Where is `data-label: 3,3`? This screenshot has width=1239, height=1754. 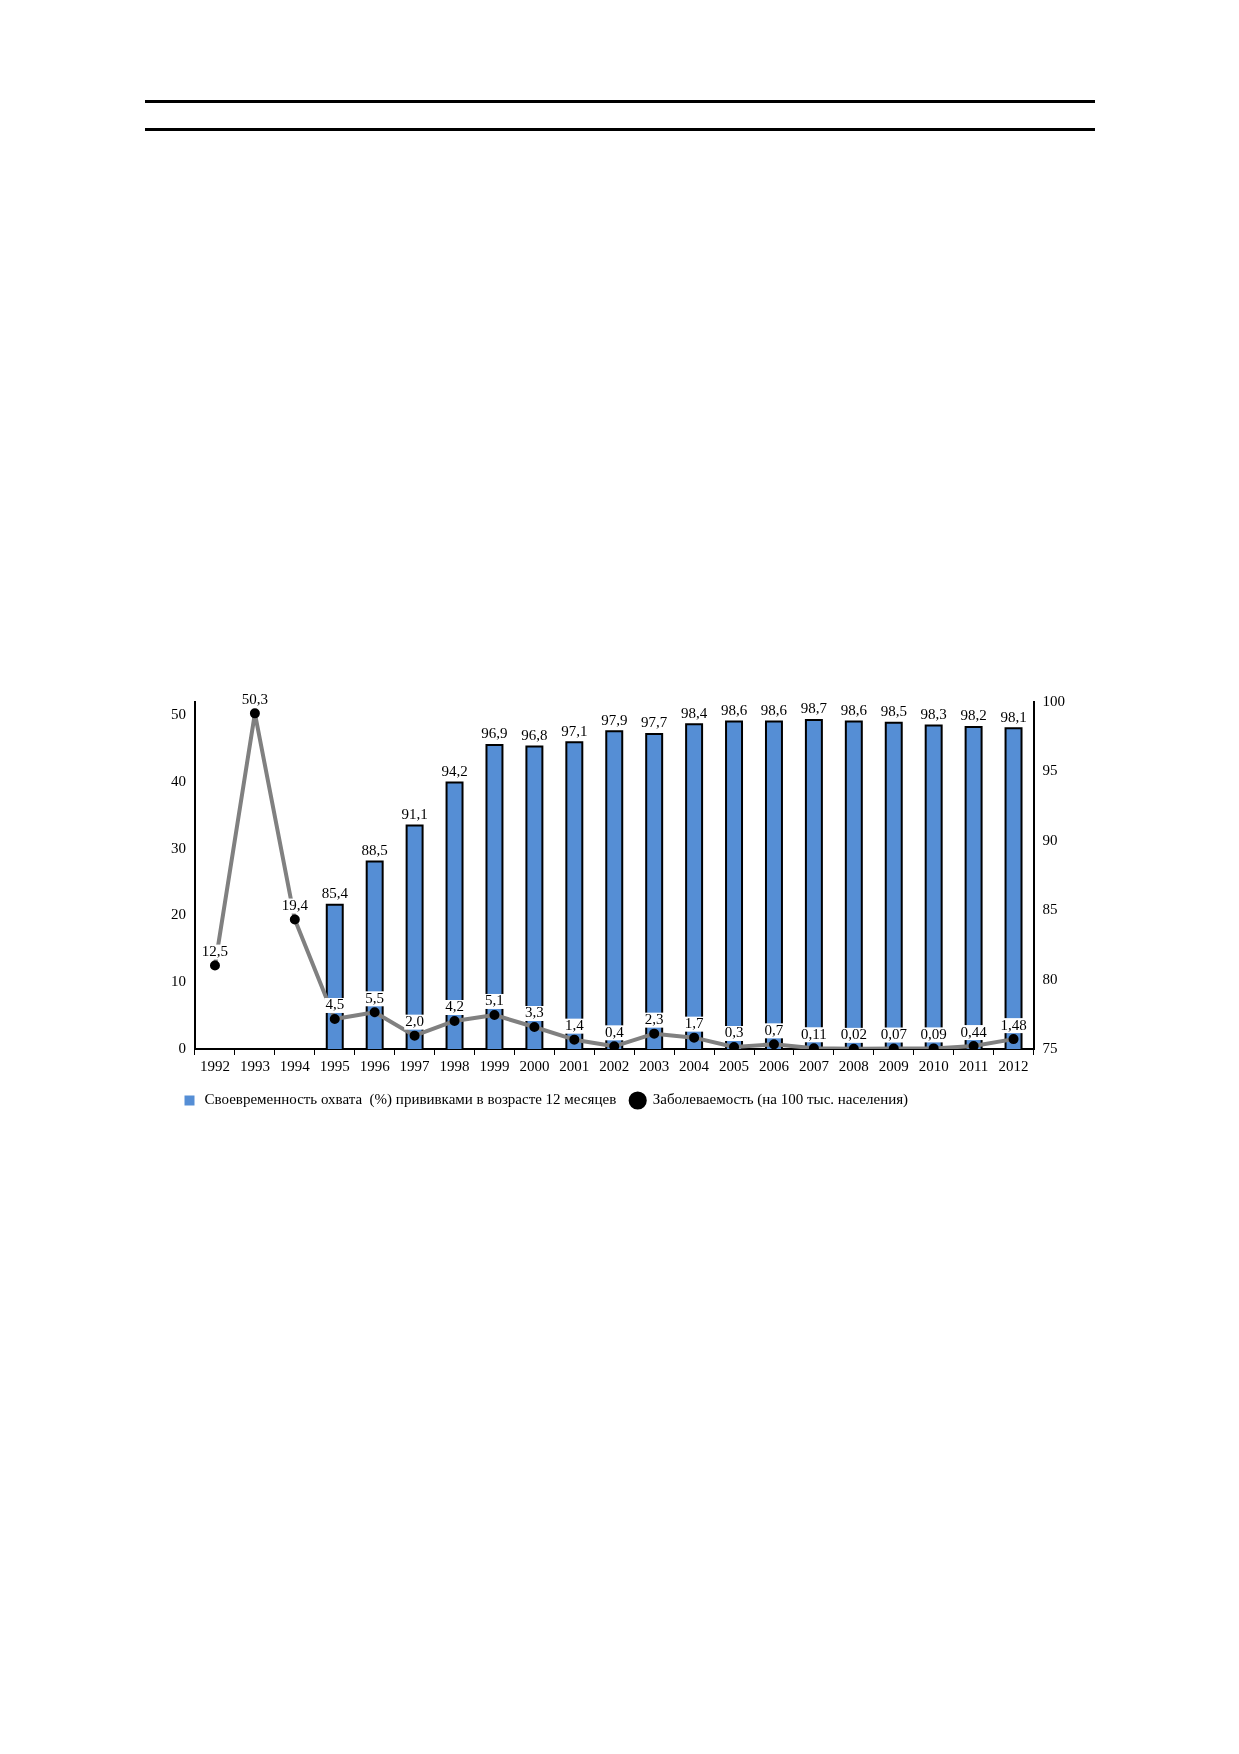 data-label: 3,3 is located at coordinates (534, 1012).